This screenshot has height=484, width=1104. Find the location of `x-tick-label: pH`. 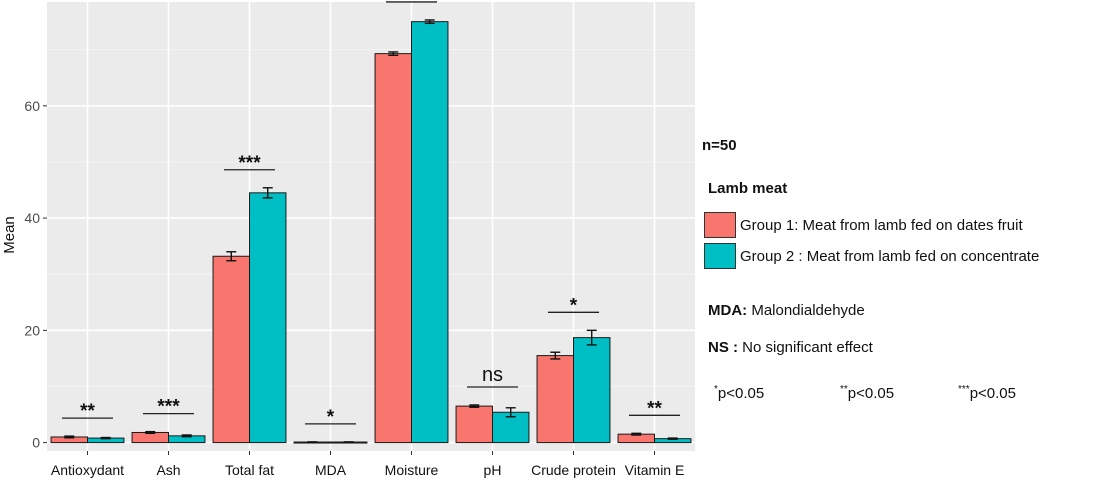

x-tick-label: pH is located at coordinates (493, 470).